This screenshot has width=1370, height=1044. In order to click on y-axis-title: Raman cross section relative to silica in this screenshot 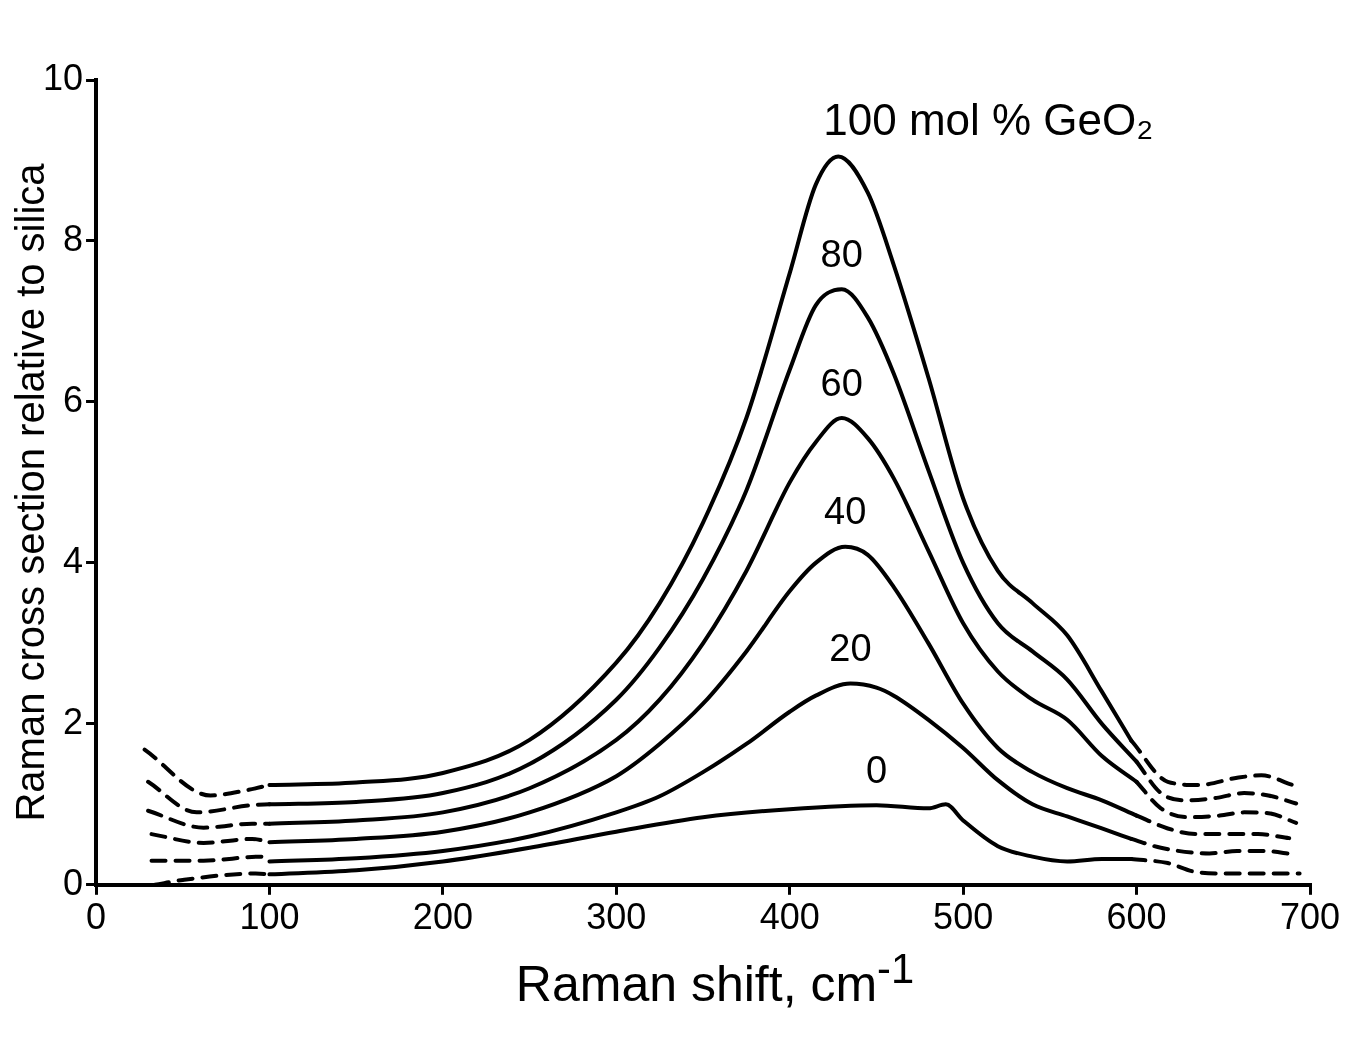, I will do `click(29, 492)`.